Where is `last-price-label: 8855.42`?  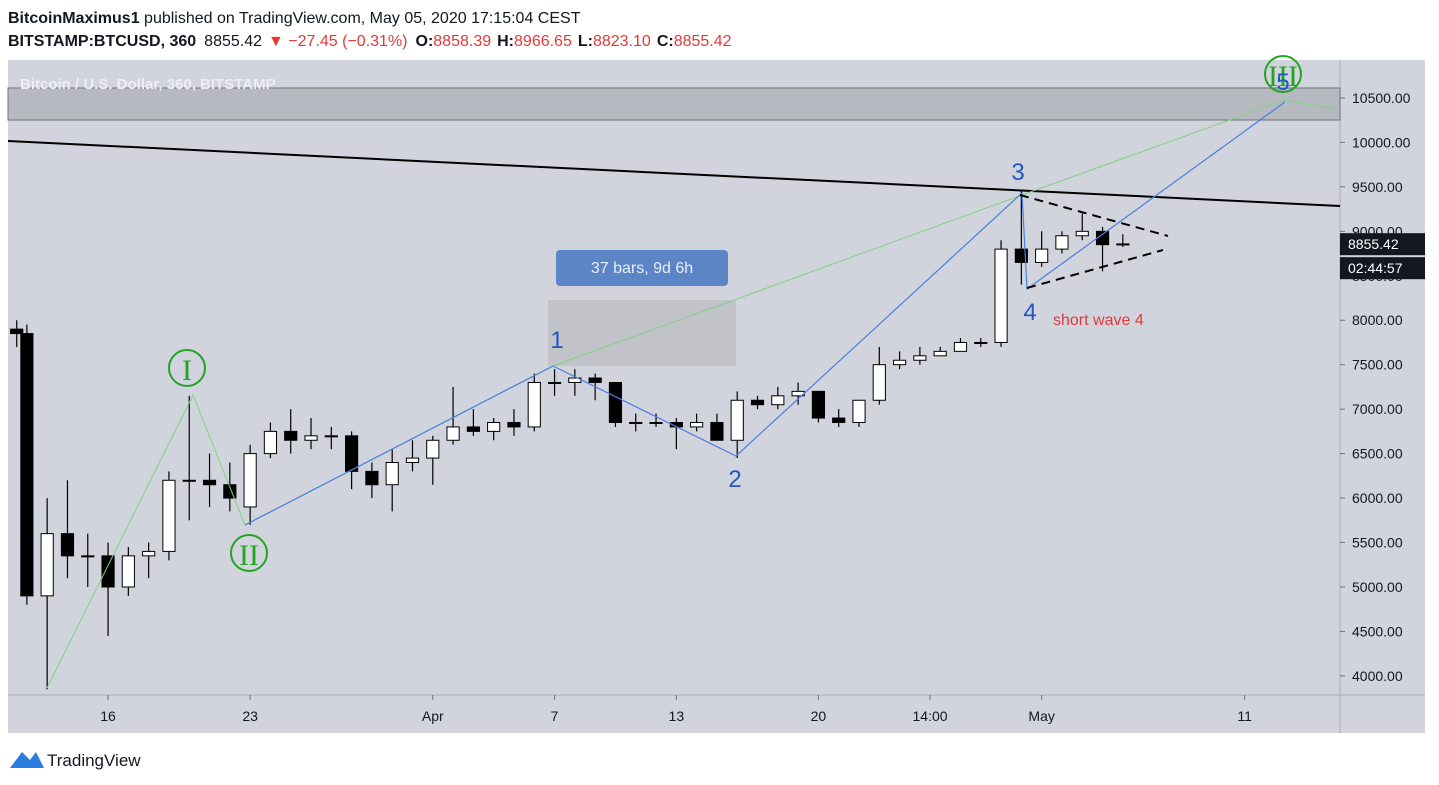 last-price-label: 8855.42 is located at coordinates (1373, 244).